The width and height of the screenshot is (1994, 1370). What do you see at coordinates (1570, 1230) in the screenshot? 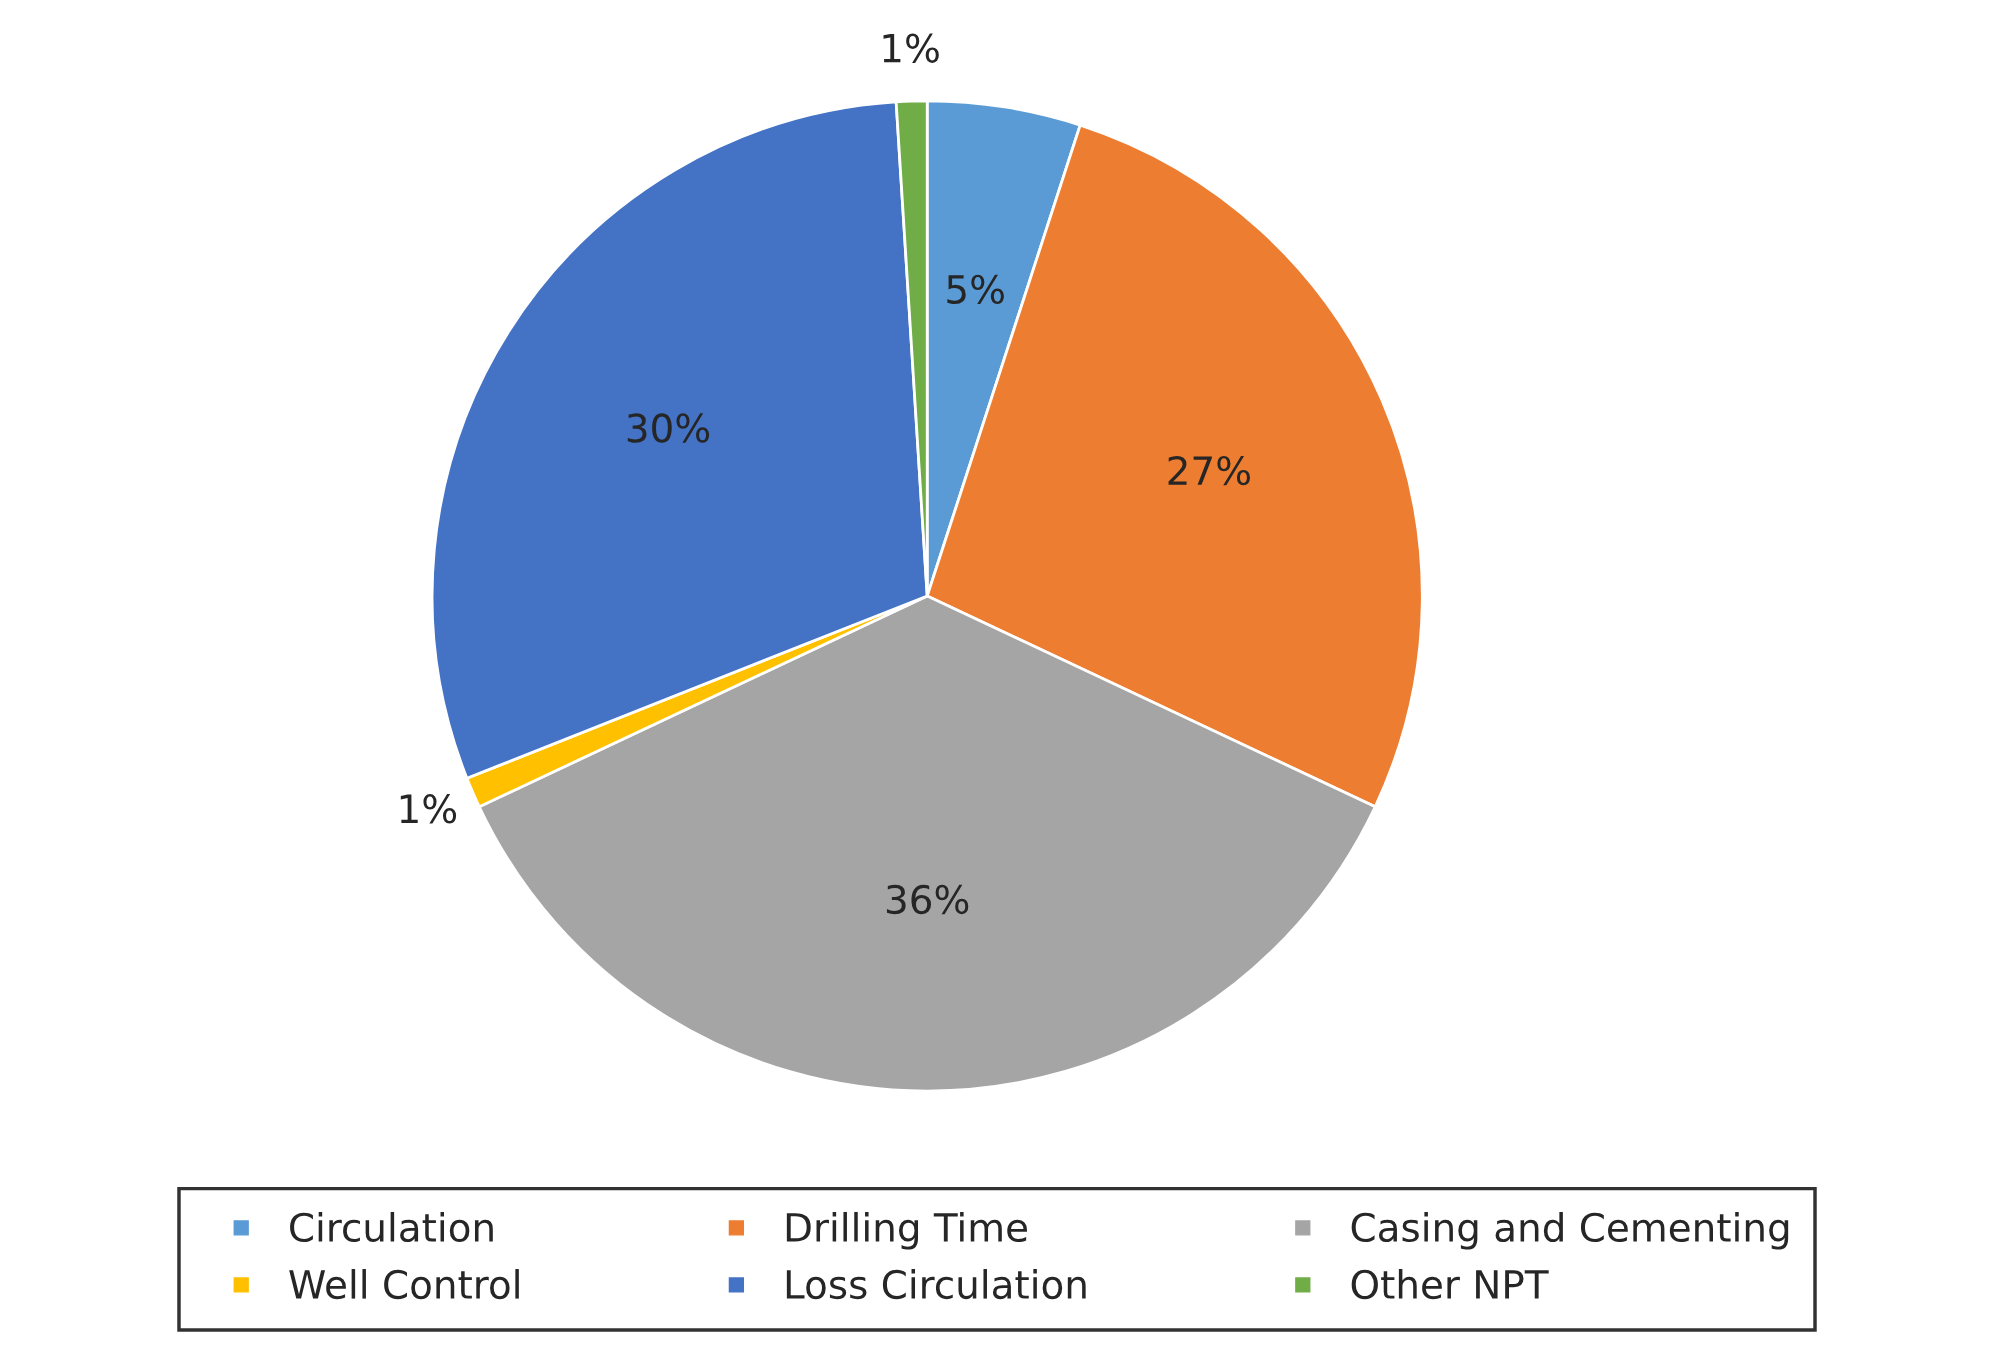
I see `legend-label: Casing and Cementing` at bounding box center [1570, 1230].